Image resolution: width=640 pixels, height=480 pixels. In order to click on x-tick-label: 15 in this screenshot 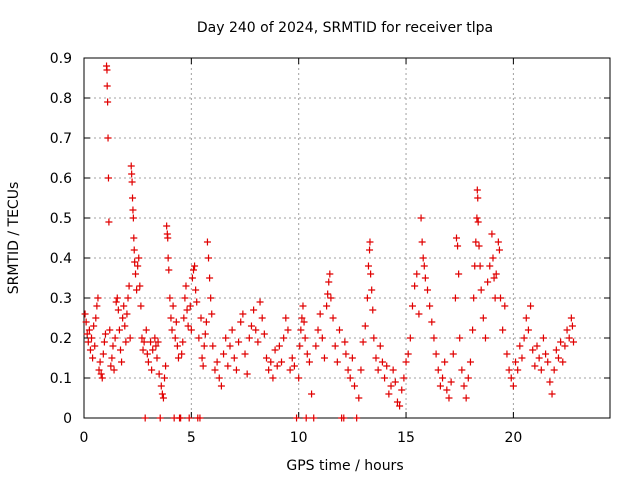, I will do `click(406, 438)`.